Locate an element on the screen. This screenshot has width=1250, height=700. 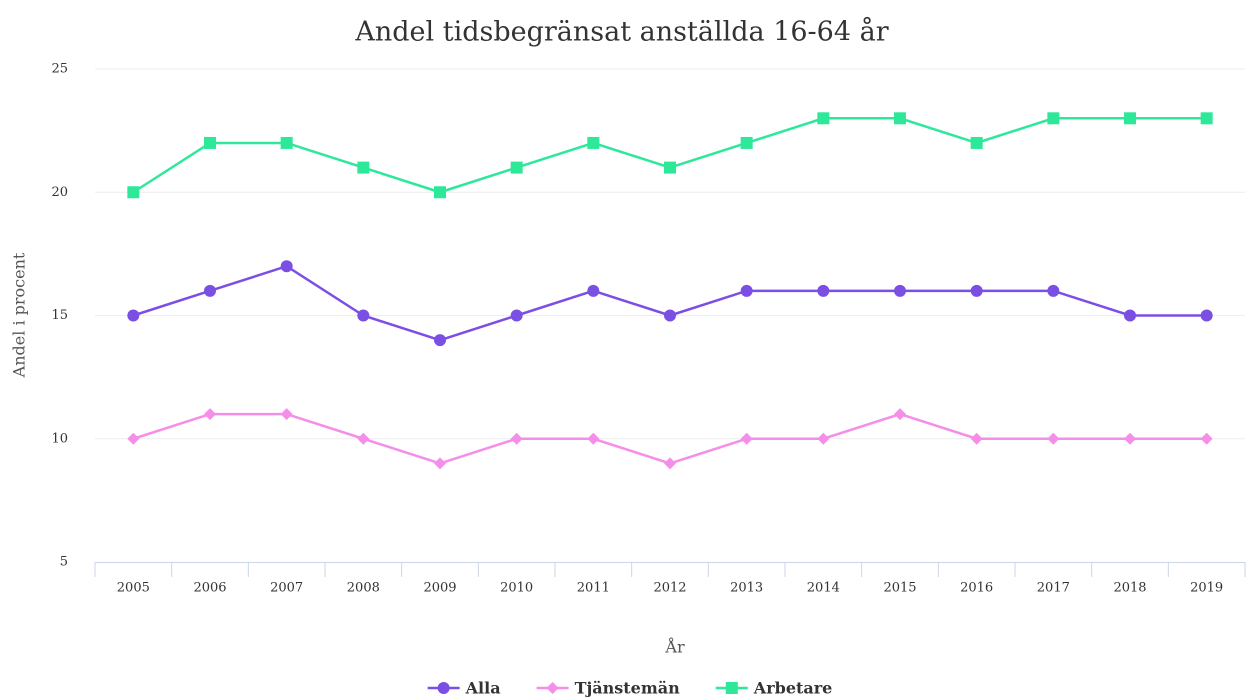
legend-item: Tjänstemän is located at coordinates (608, 688).